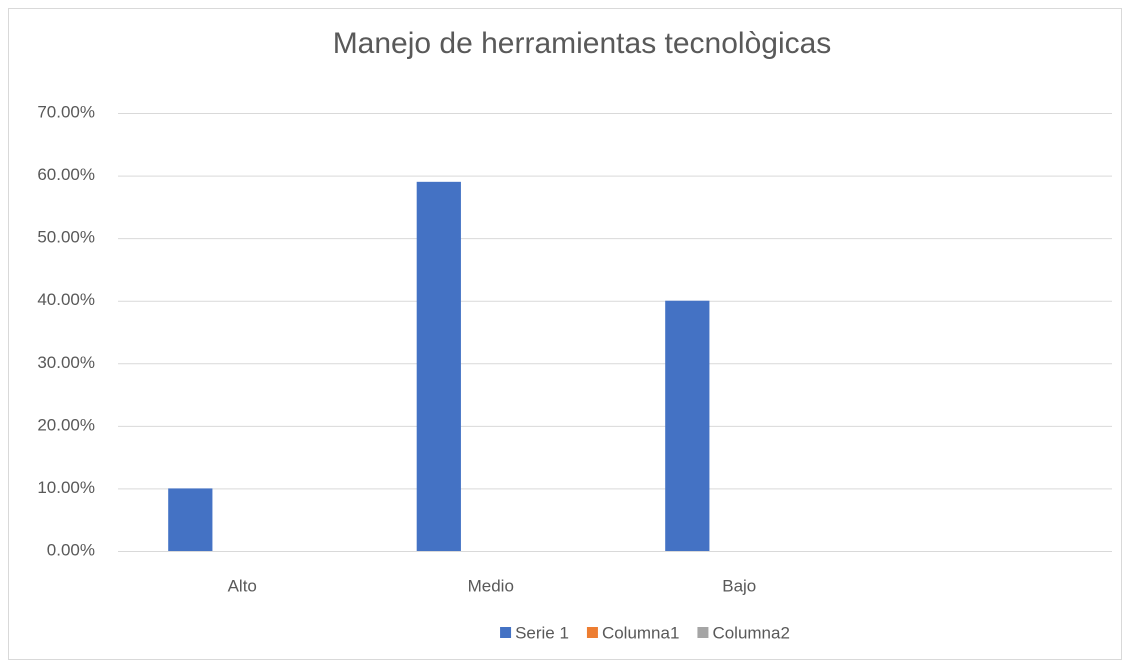 Image resolution: width=1130 pixels, height=668 pixels. What do you see at coordinates (66, 237) in the screenshot?
I see `y-tick-label: 50.00%` at bounding box center [66, 237].